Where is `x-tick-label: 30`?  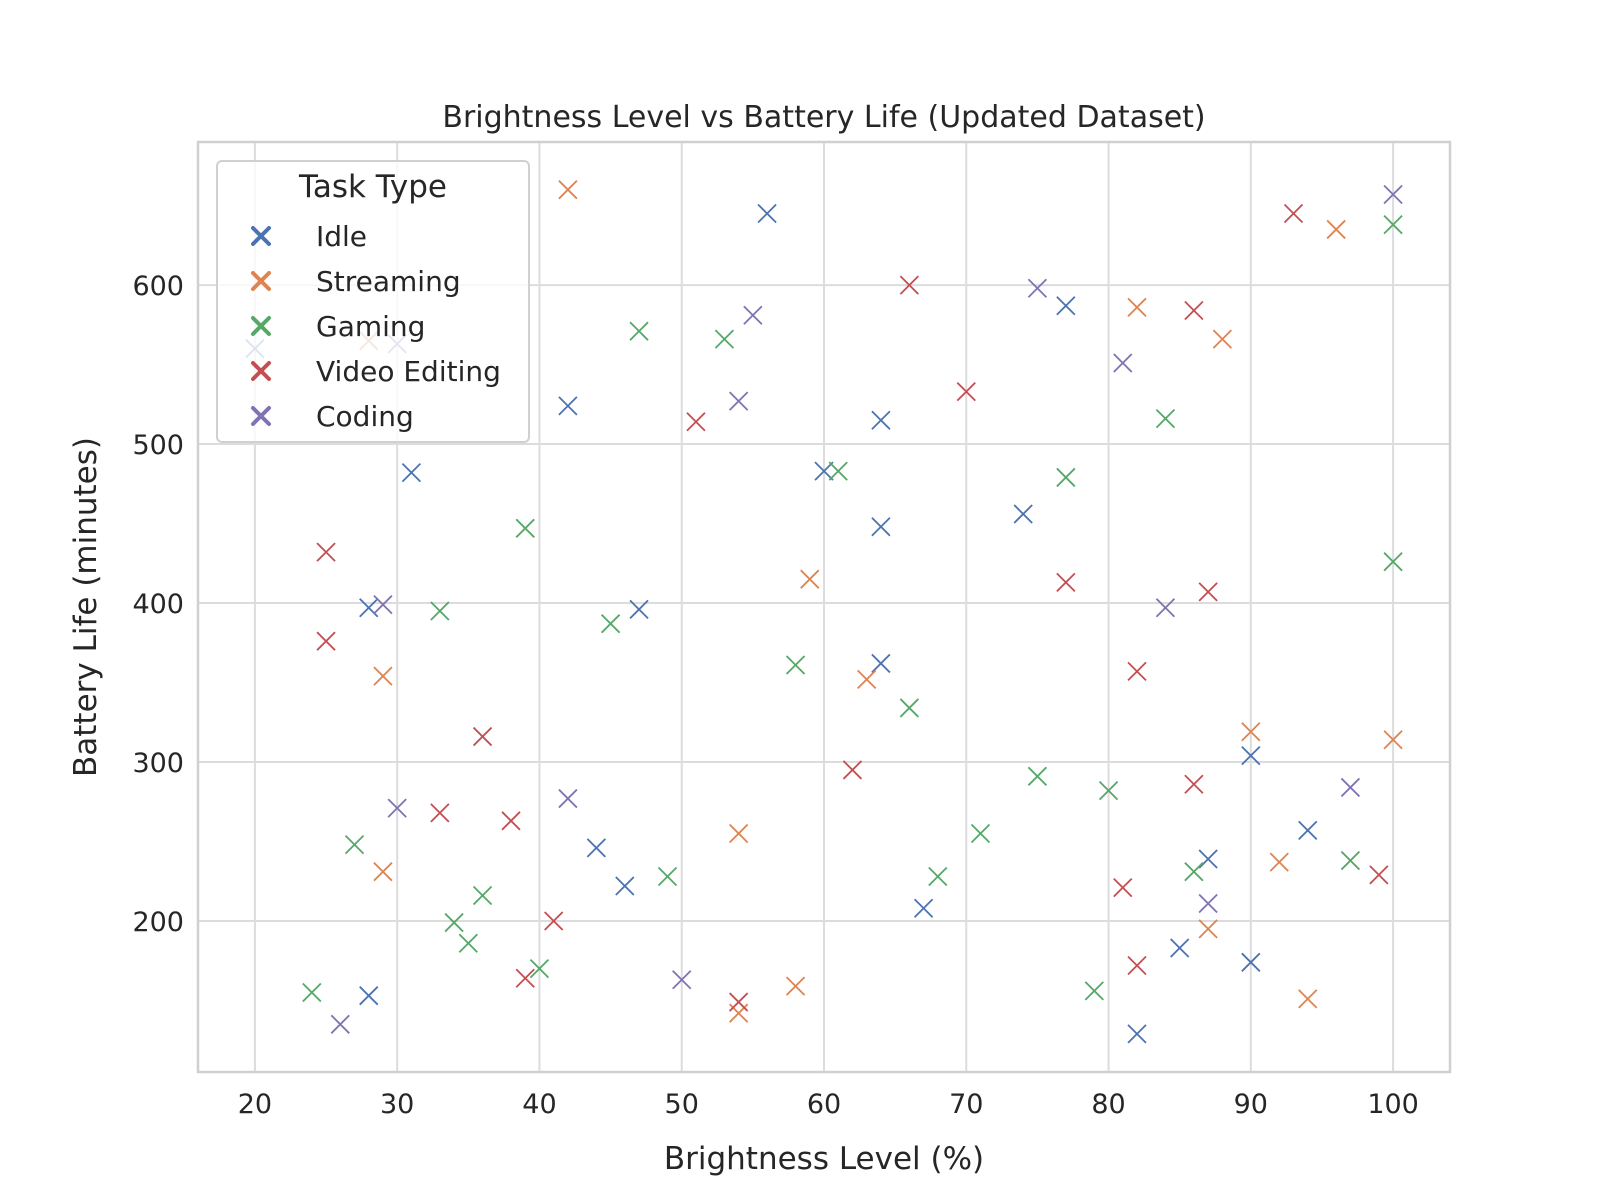 x-tick-label: 30 is located at coordinates (397, 1104).